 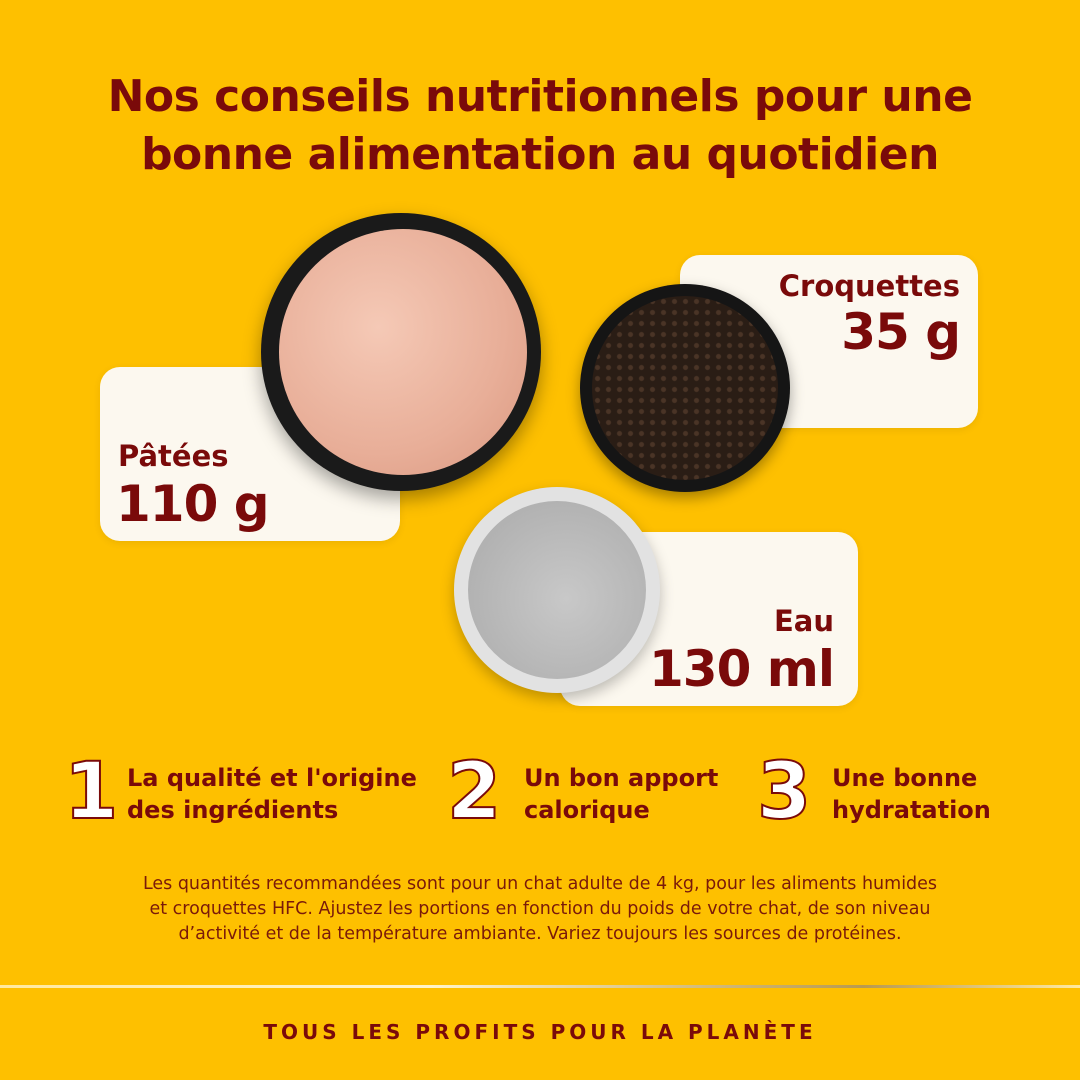 I want to click on footer-tagline: TOUS LES PROFITS POUR LA PLANÈTE, so click(x=540, y=1032).